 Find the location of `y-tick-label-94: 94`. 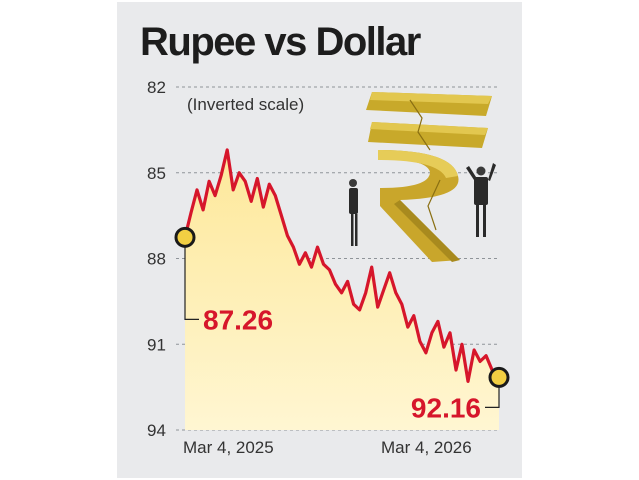

y-tick-label-94: 94 is located at coordinates (156, 430).